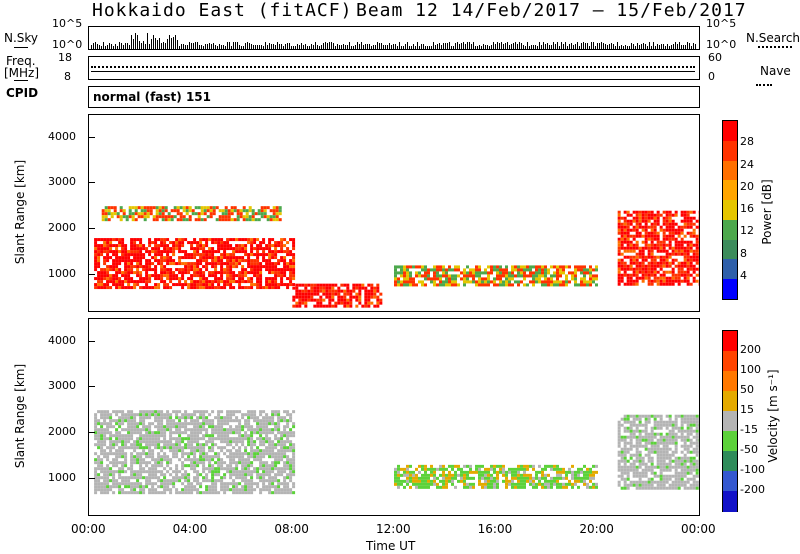 This screenshot has height=554, width=800. Describe the element at coordinates (747, 231) in the screenshot. I see `colorbar-tick-label: 12` at that location.